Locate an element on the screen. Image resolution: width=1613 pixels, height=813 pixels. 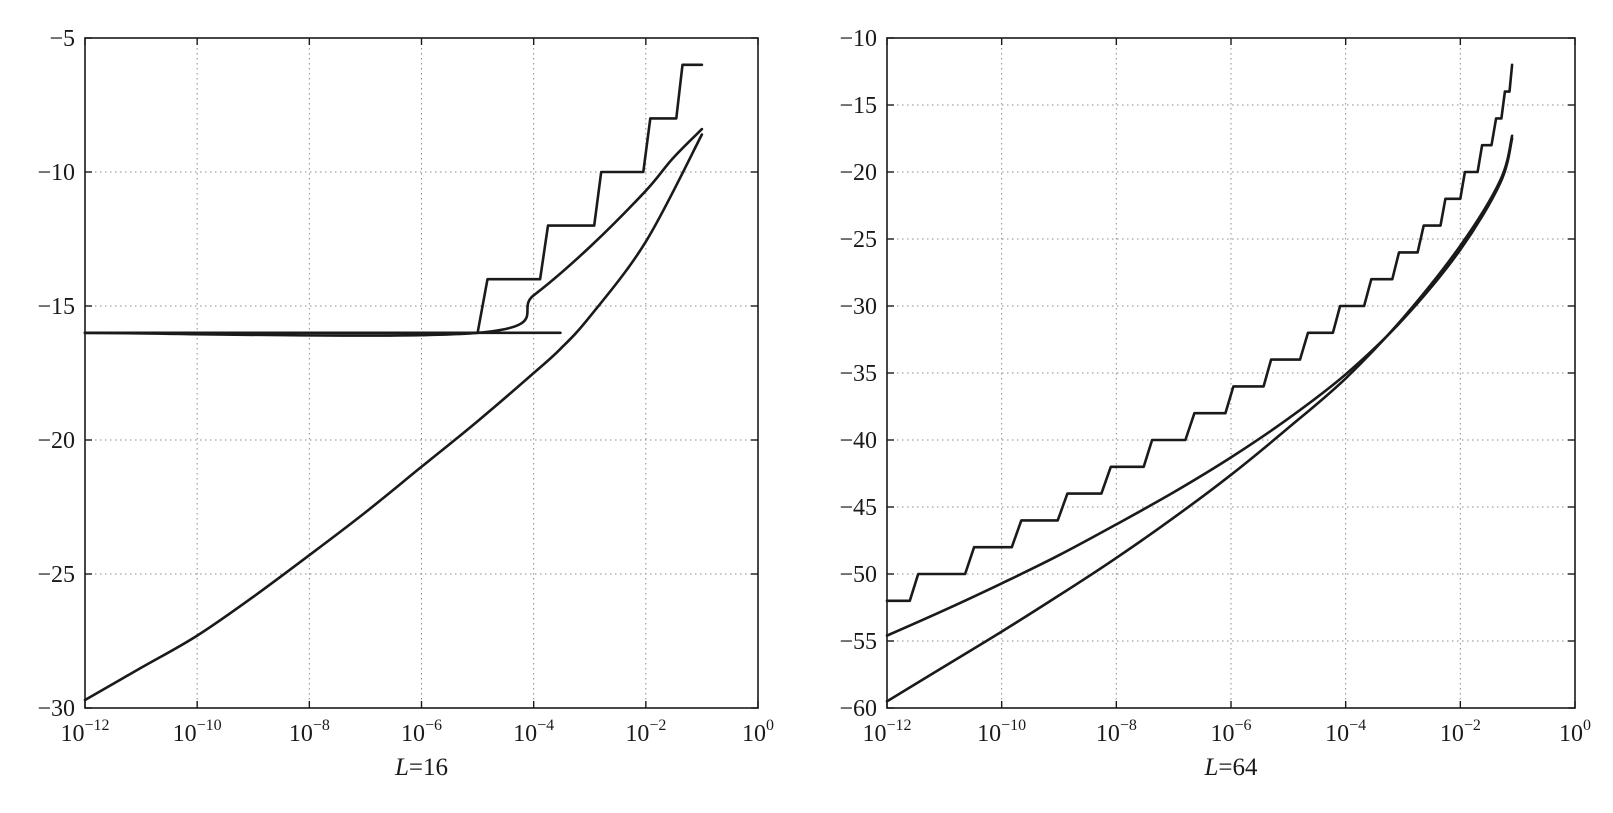
y-tick-label: −50 is located at coordinates (858, 575).